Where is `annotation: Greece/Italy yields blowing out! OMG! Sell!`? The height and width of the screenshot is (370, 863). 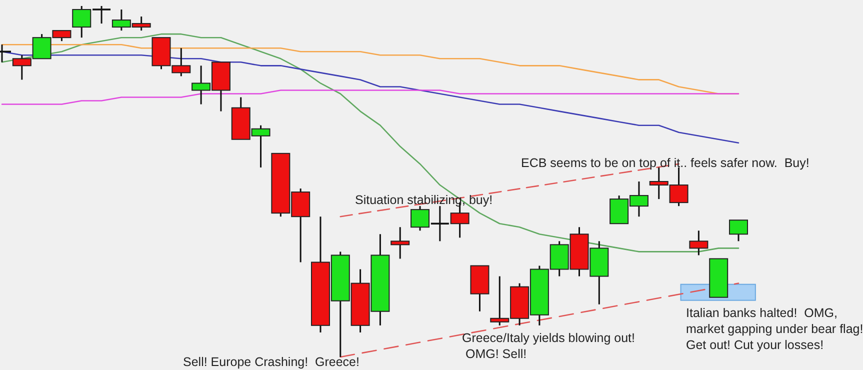 annotation: Greece/Italy yields blowing out! OMG! Sell! is located at coordinates (549, 346).